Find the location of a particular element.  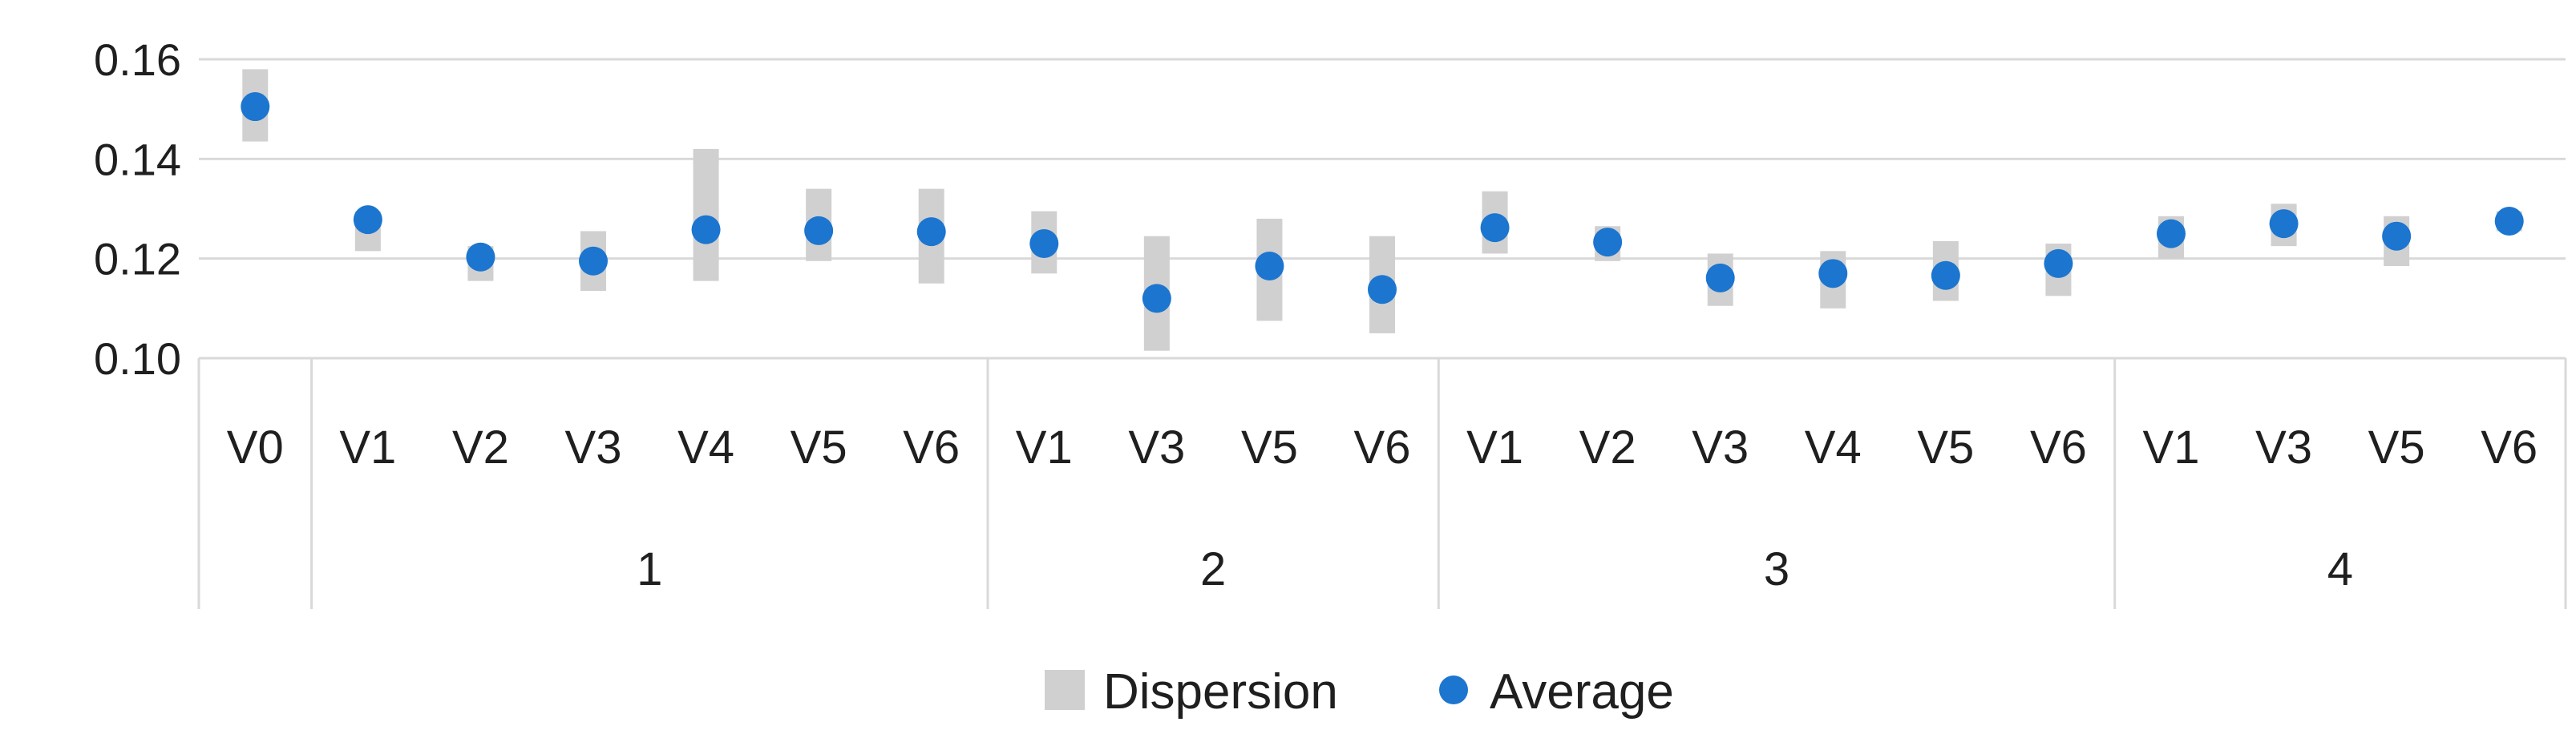

y-tick-label: 0.14 is located at coordinates (137, 159).